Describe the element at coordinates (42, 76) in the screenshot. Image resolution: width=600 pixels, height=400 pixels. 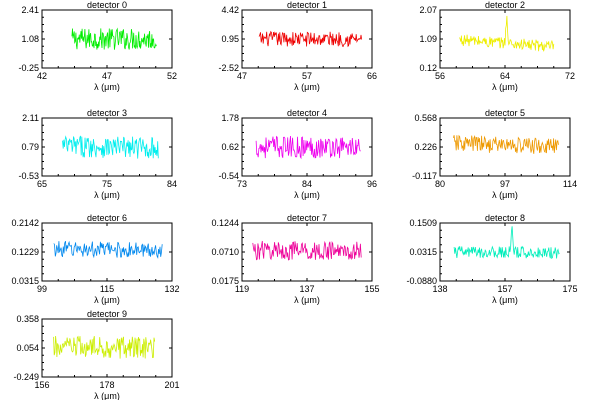
I see `x-tick-label: 42` at that location.